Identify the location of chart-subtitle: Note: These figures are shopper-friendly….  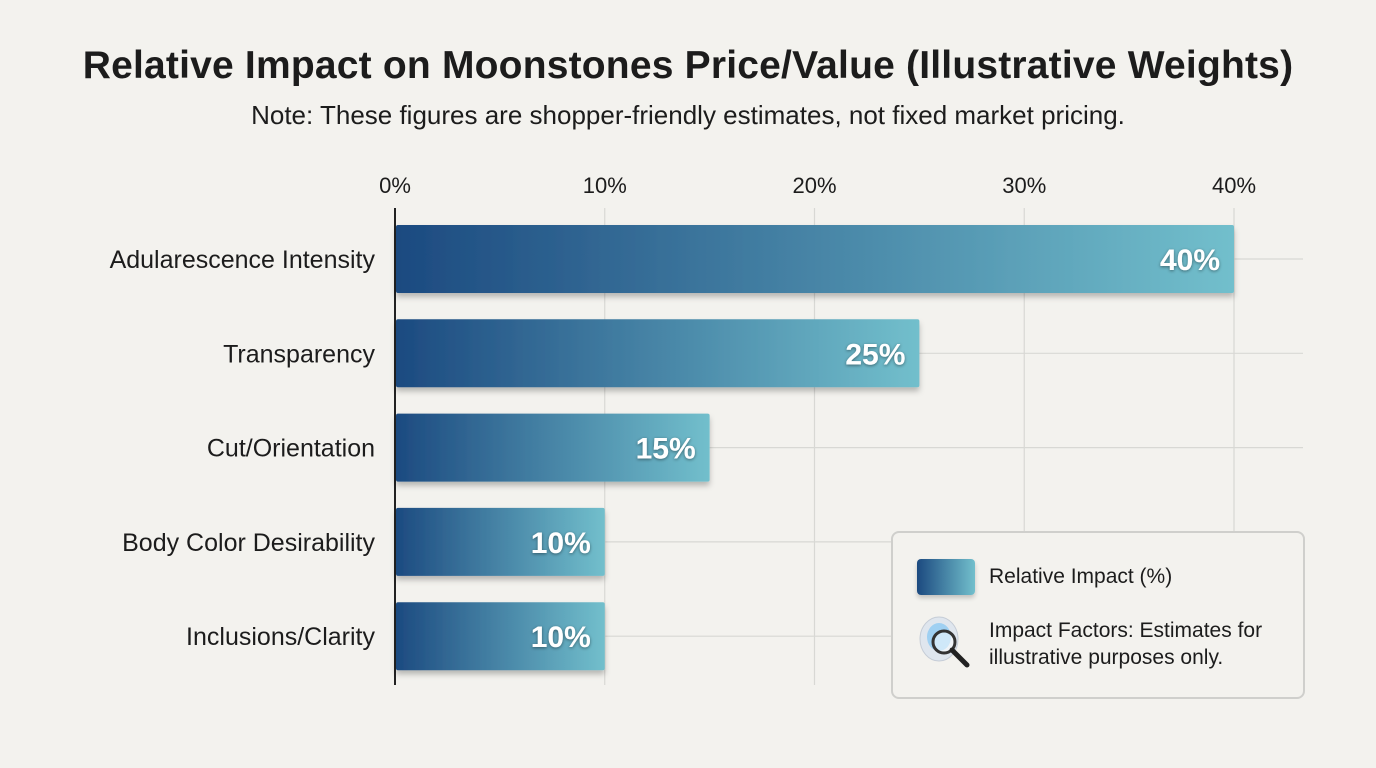
(688, 115).